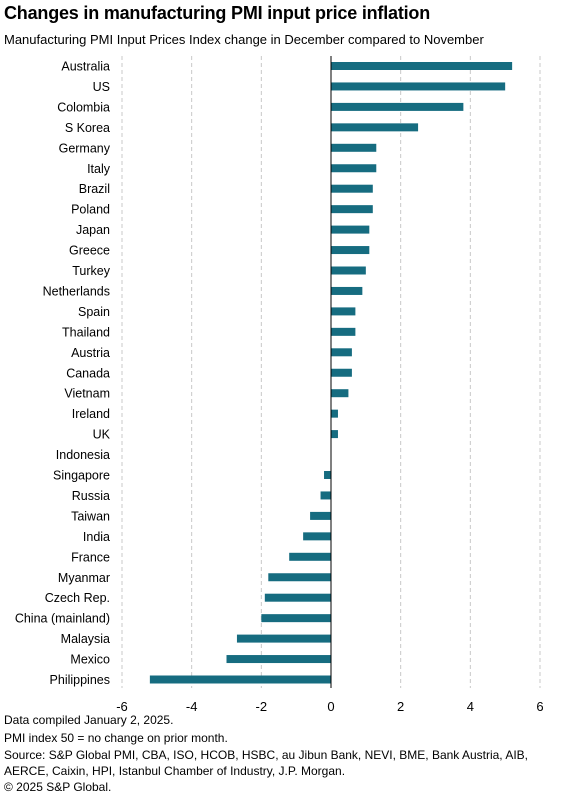 The width and height of the screenshot is (564, 801). Describe the element at coordinates (88, 373) in the screenshot. I see `category-label: Canada` at that location.